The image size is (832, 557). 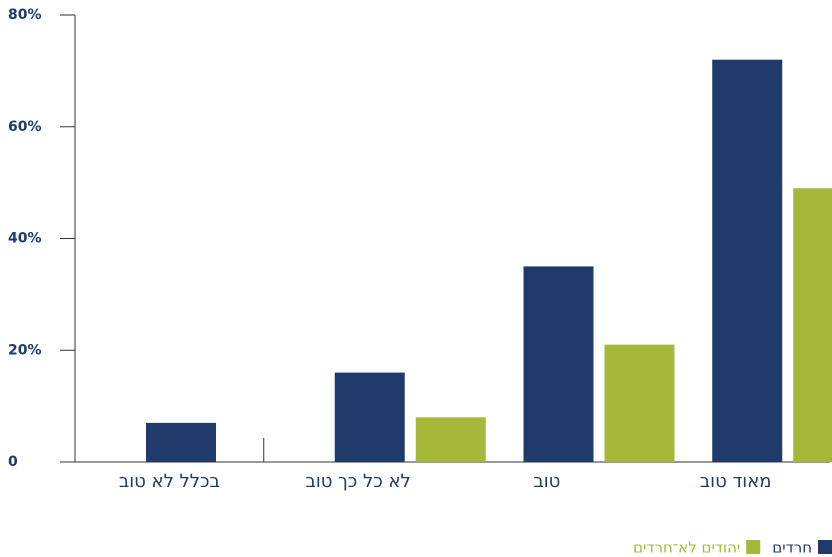 What do you see at coordinates (686, 548) in the screenshot?
I see `legend-label: יהודים לא־חרדים` at bounding box center [686, 548].